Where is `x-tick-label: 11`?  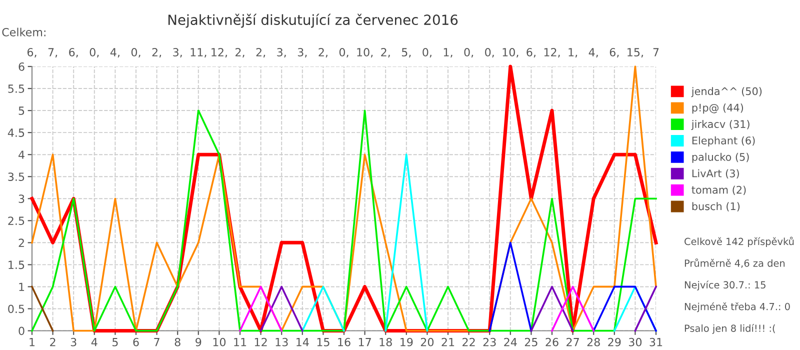 x-tick-label: 11 is located at coordinates (240, 342).